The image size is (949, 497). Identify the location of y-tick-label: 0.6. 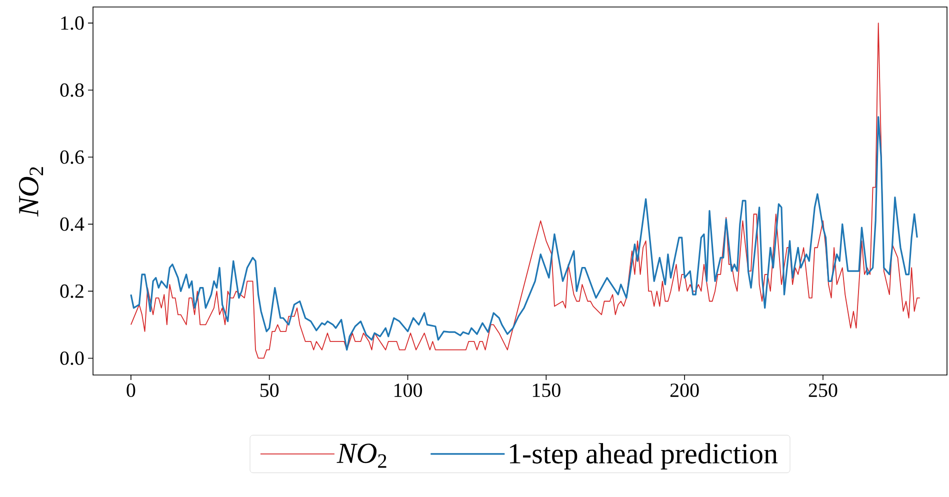
(72, 157).